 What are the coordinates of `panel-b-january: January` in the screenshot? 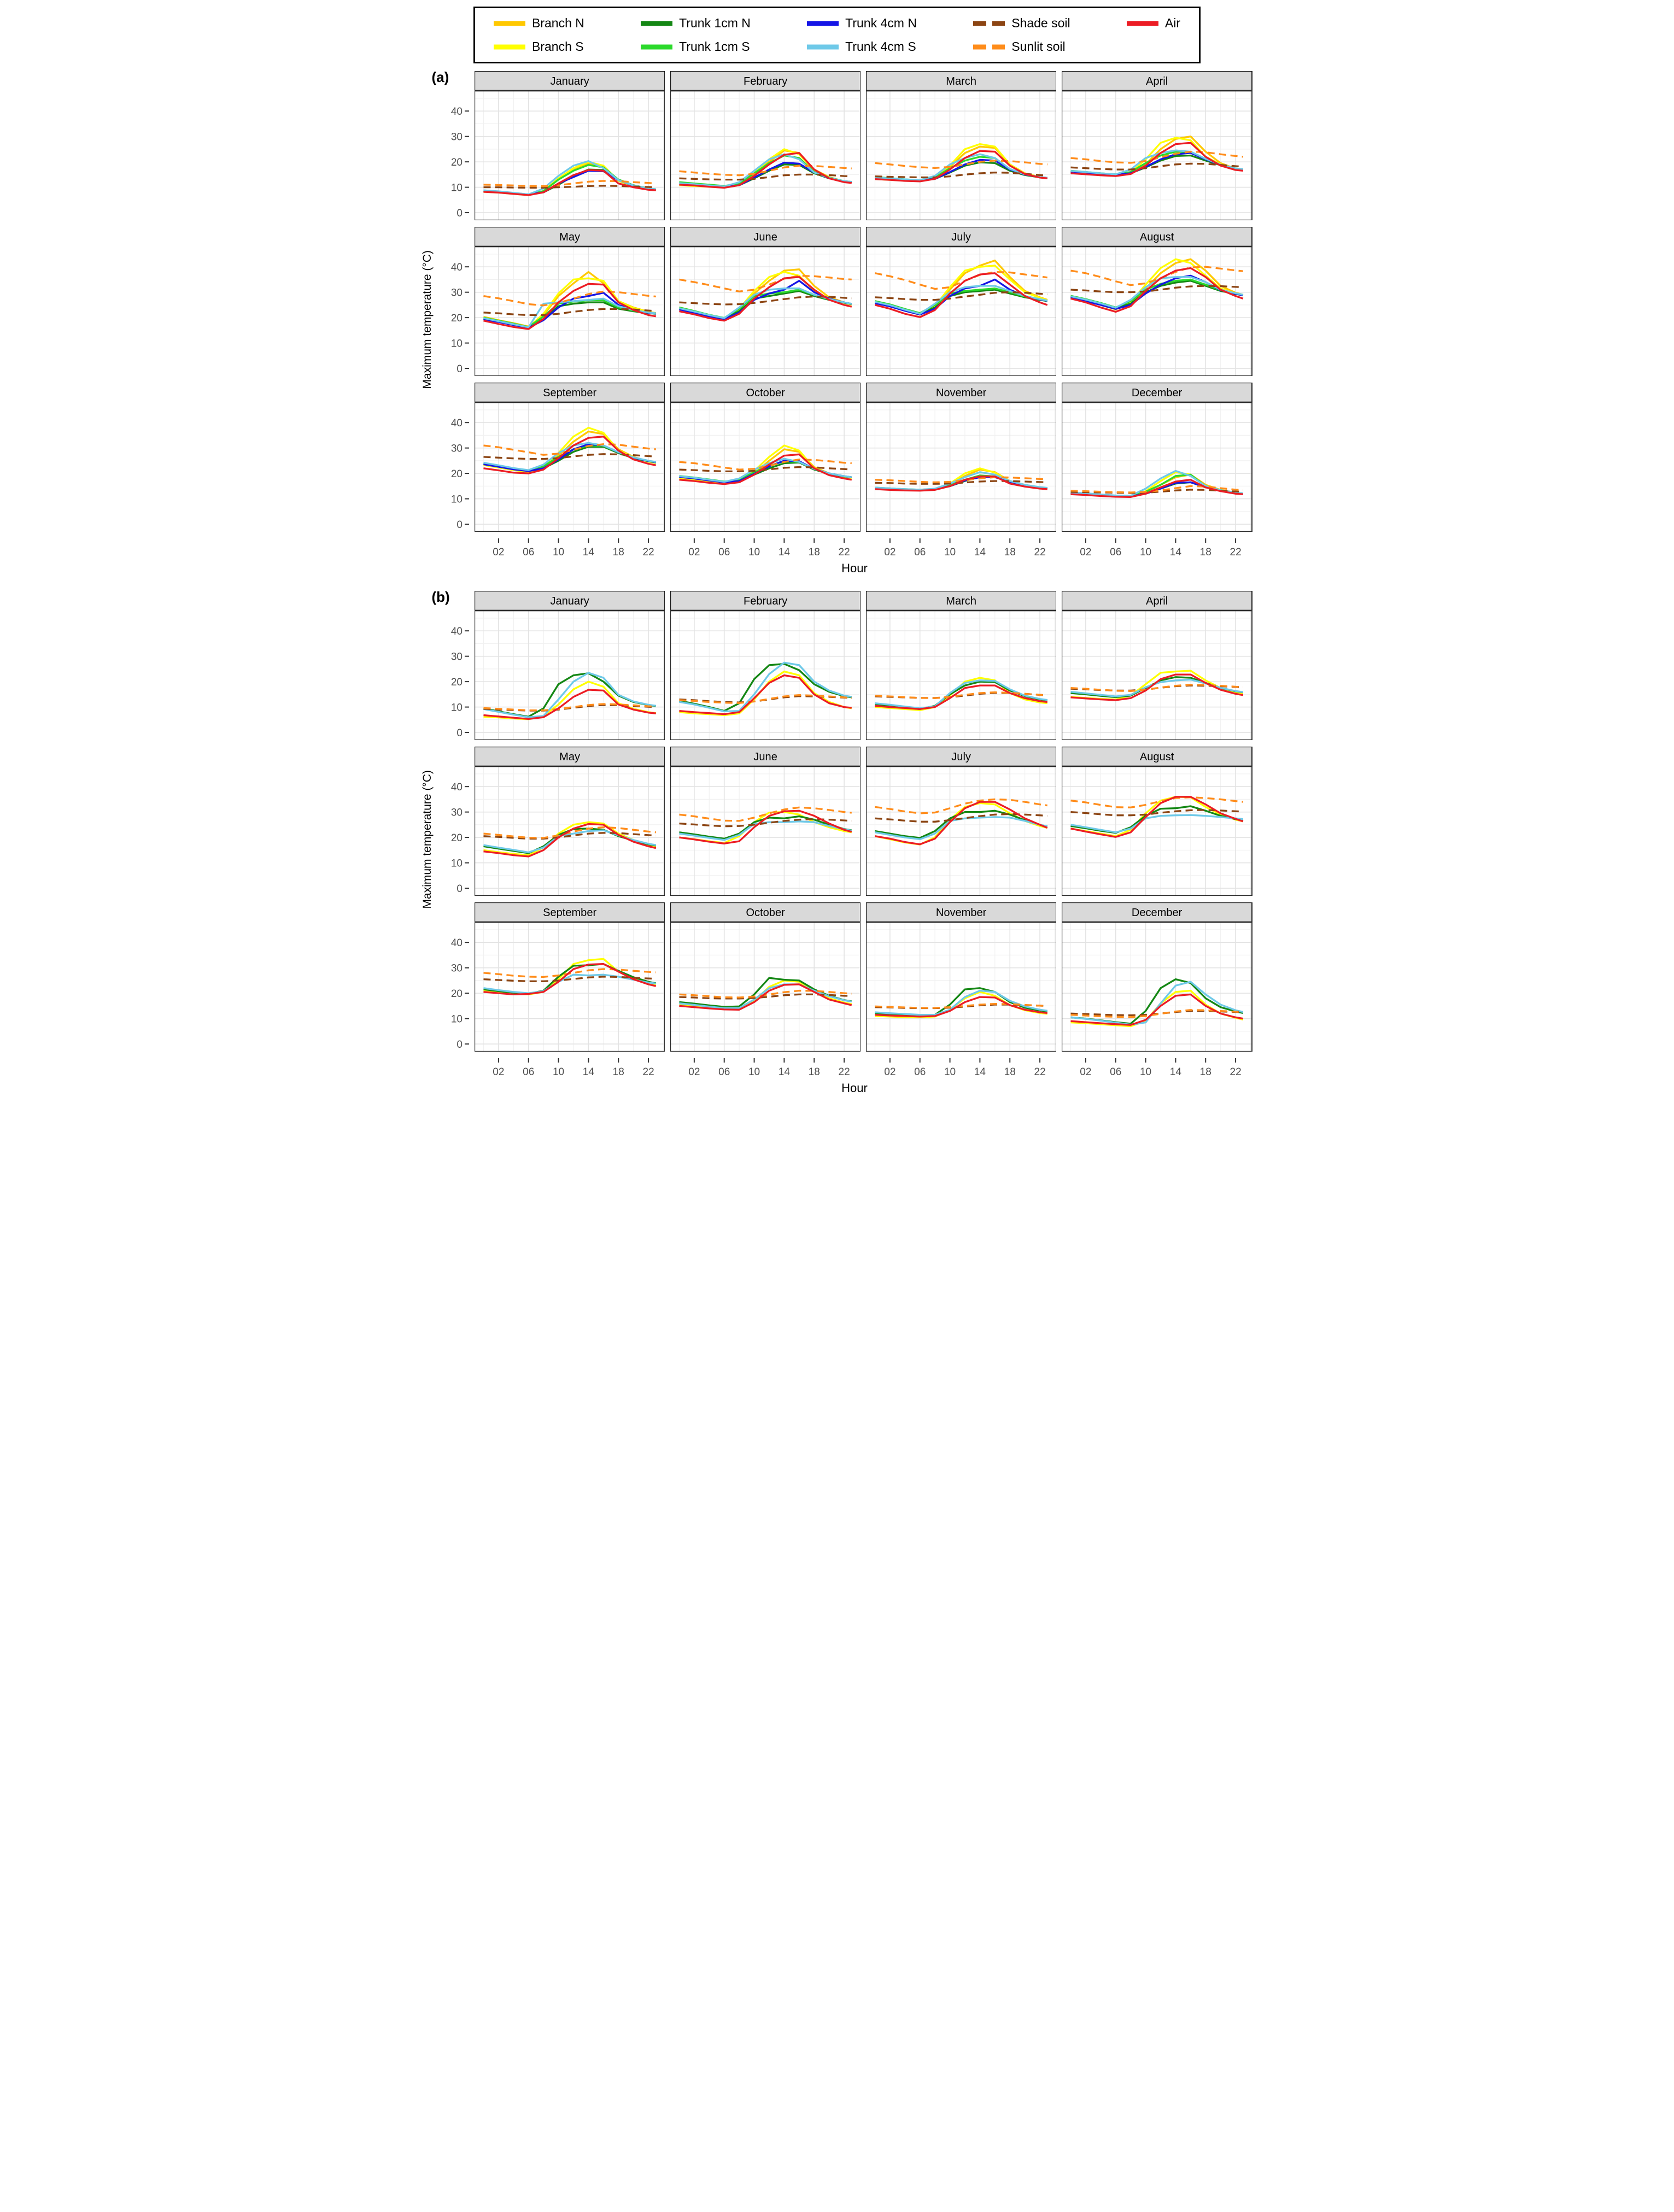 It's located at (569, 666).